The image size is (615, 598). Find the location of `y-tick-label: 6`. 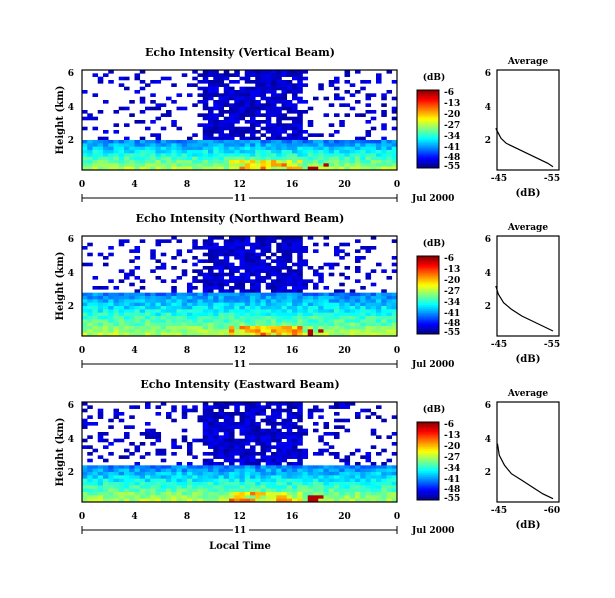

y-tick-label: 6 is located at coordinates (71, 240).